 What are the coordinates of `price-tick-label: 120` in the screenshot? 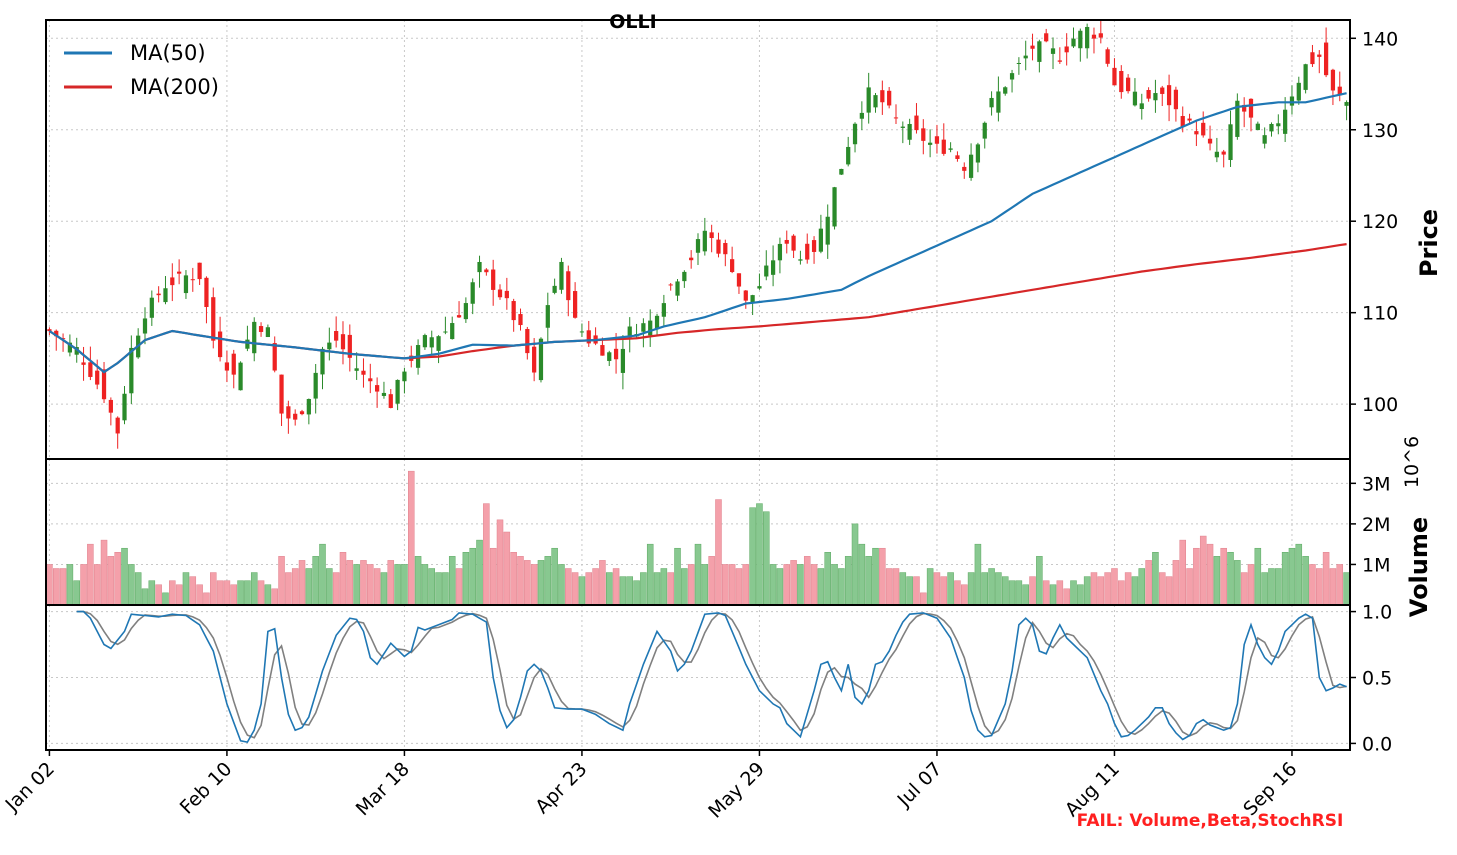 It's located at (1380, 222).